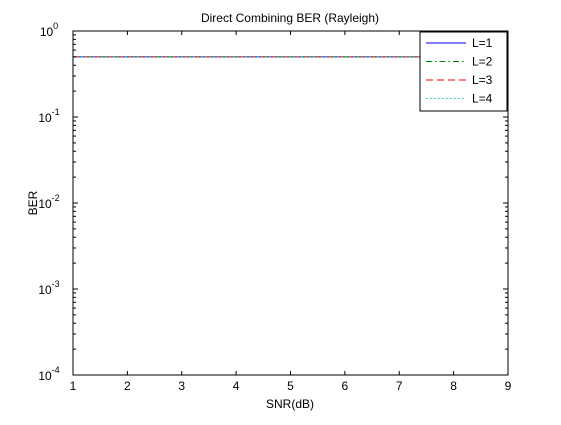 The width and height of the screenshot is (561, 425). I want to click on x-tick-label: 6, so click(345, 386).